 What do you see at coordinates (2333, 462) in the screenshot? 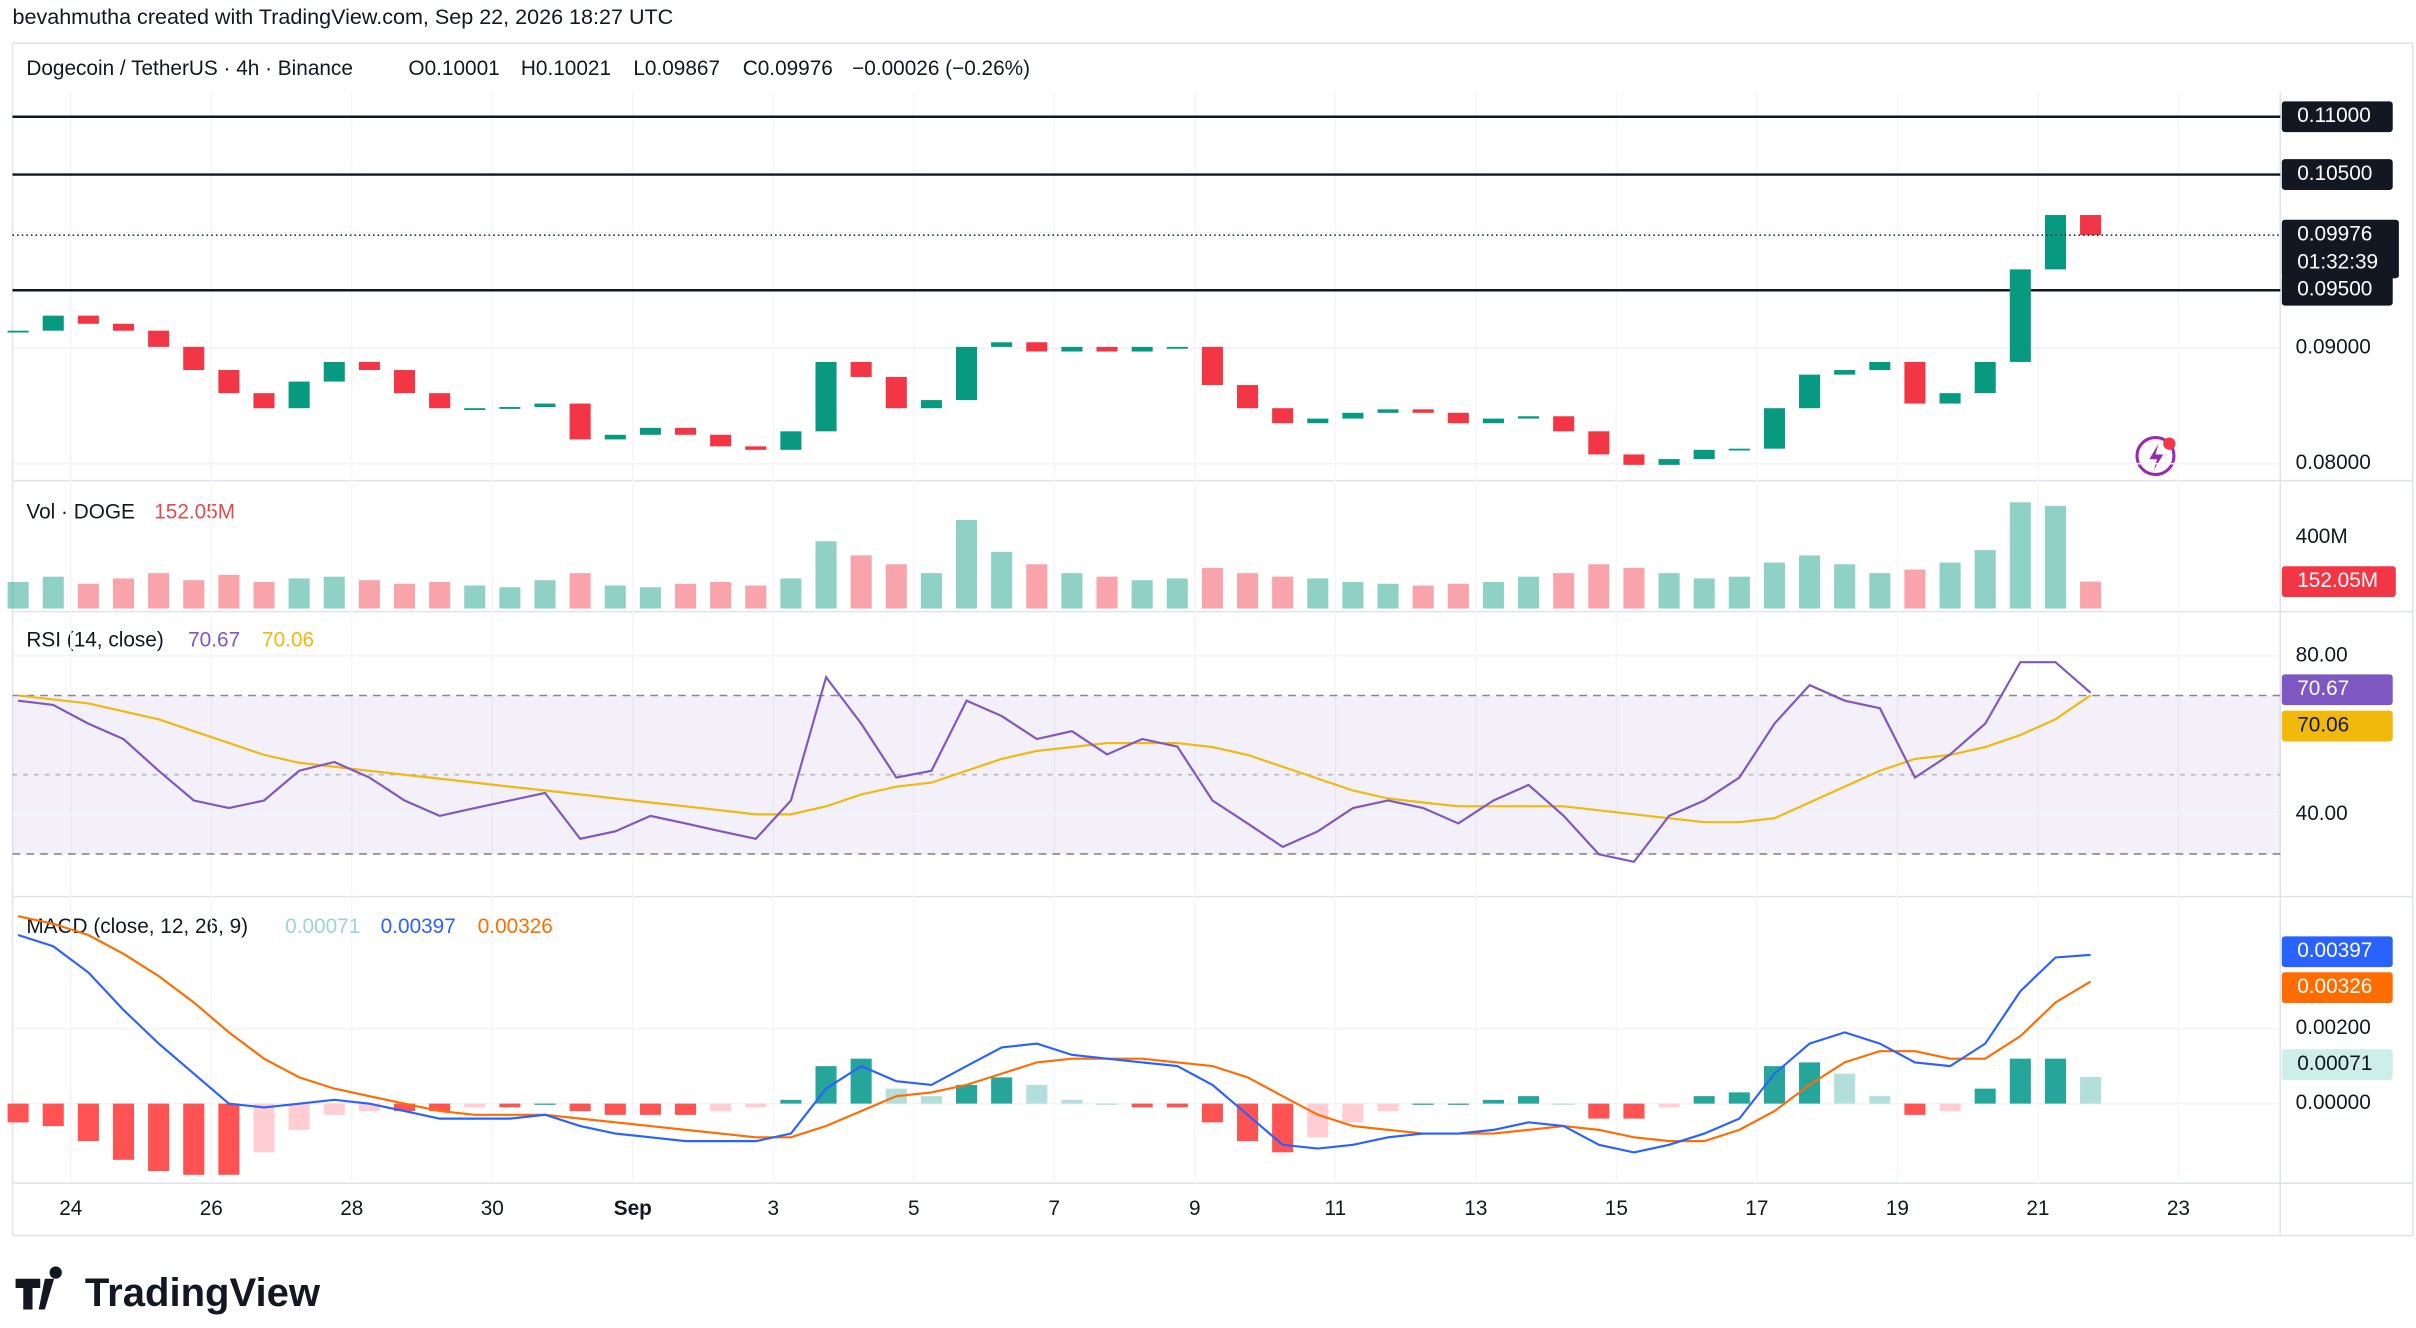
I see `price-tick-label: 0.08000` at bounding box center [2333, 462].